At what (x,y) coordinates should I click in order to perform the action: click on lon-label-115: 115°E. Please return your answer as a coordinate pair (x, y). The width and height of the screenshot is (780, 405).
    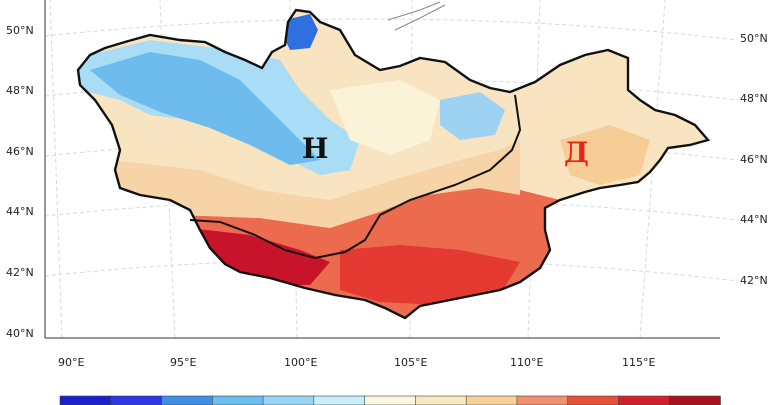
    Looking at the image, I should click on (638, 362).